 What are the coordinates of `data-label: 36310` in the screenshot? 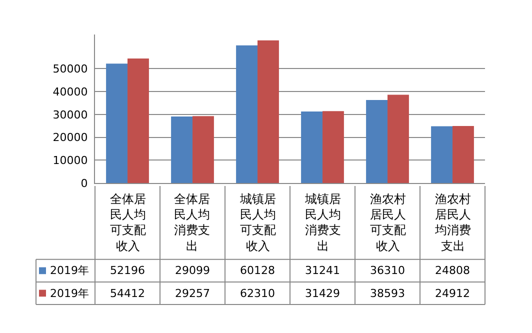 It's located at (387, 270).